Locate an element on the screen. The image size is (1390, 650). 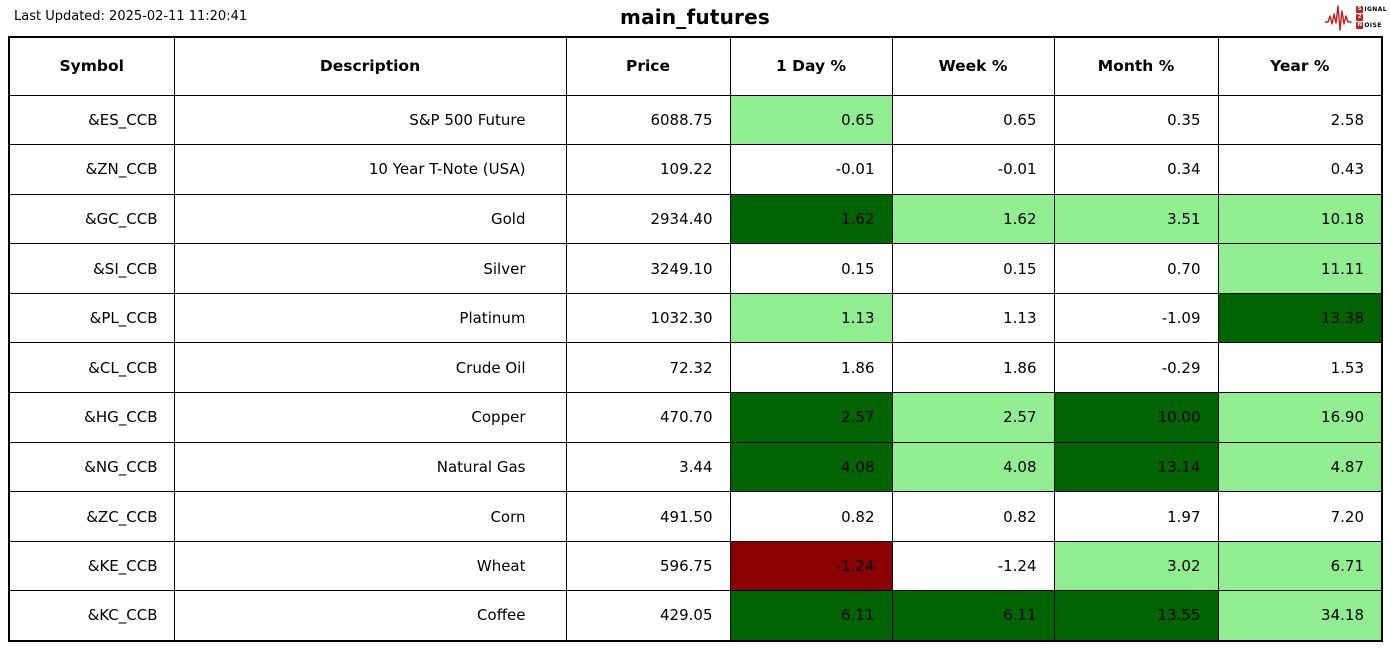
cell-year-pct: 34.18 is located at coordinates (1300, 616).